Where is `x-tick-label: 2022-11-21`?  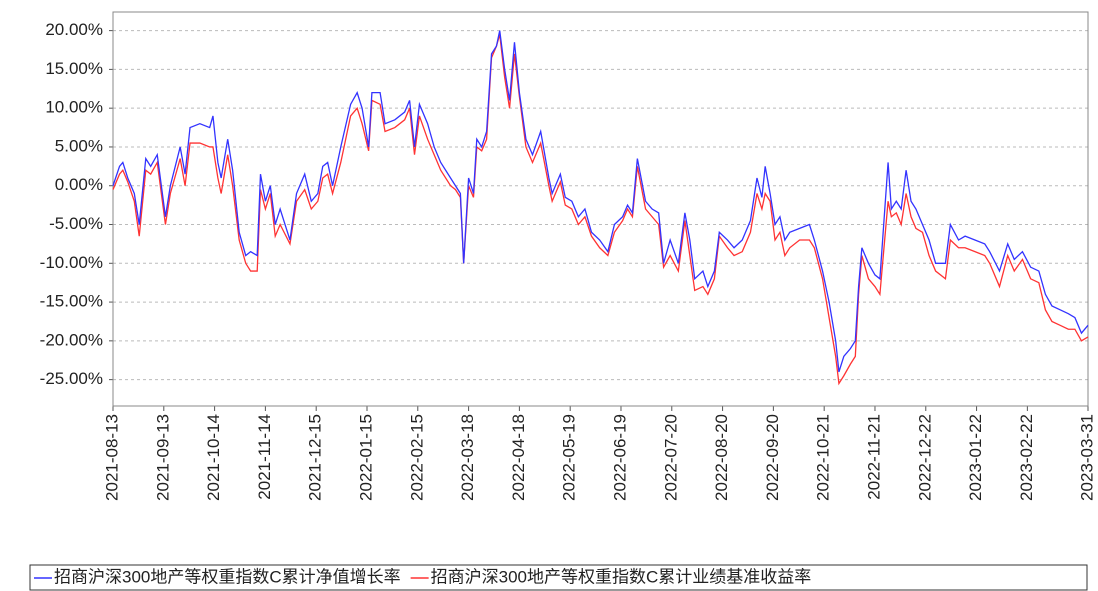
x-tick-label: 2022-11-21 is located at coordinates (873, 457).